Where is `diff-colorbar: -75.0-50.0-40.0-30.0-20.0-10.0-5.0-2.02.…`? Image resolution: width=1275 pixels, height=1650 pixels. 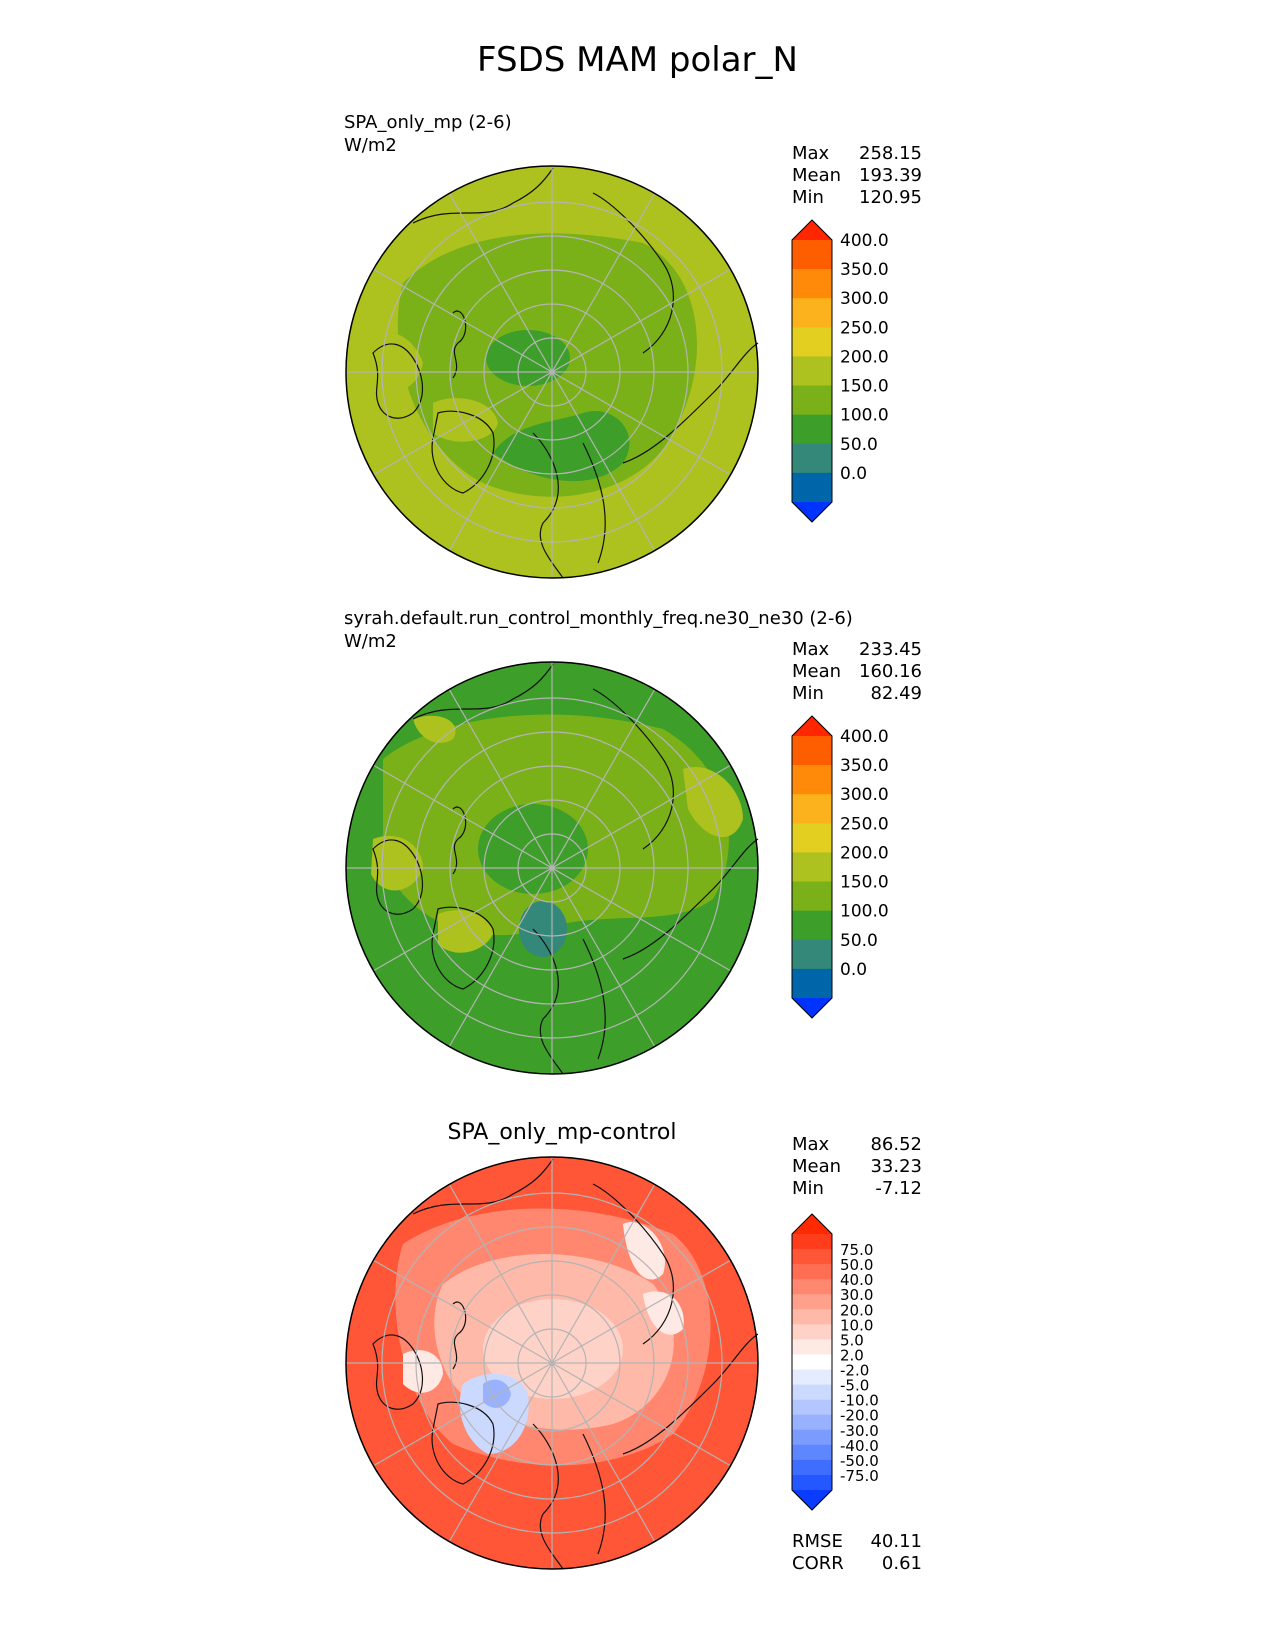
diff-colorbar: -75.0-50.0-40.0-30.0-20.0-10.0-5.0-2.02.… is located at coordinates (835, 1362).